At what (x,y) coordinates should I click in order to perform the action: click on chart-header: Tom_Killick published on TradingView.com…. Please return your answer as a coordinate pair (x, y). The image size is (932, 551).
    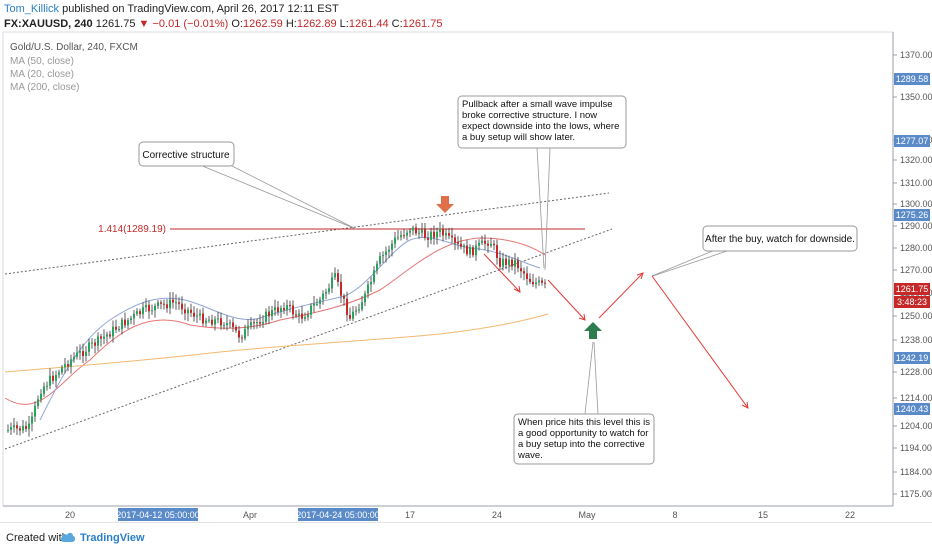
    Looking at the image, I should click on (466, 16).